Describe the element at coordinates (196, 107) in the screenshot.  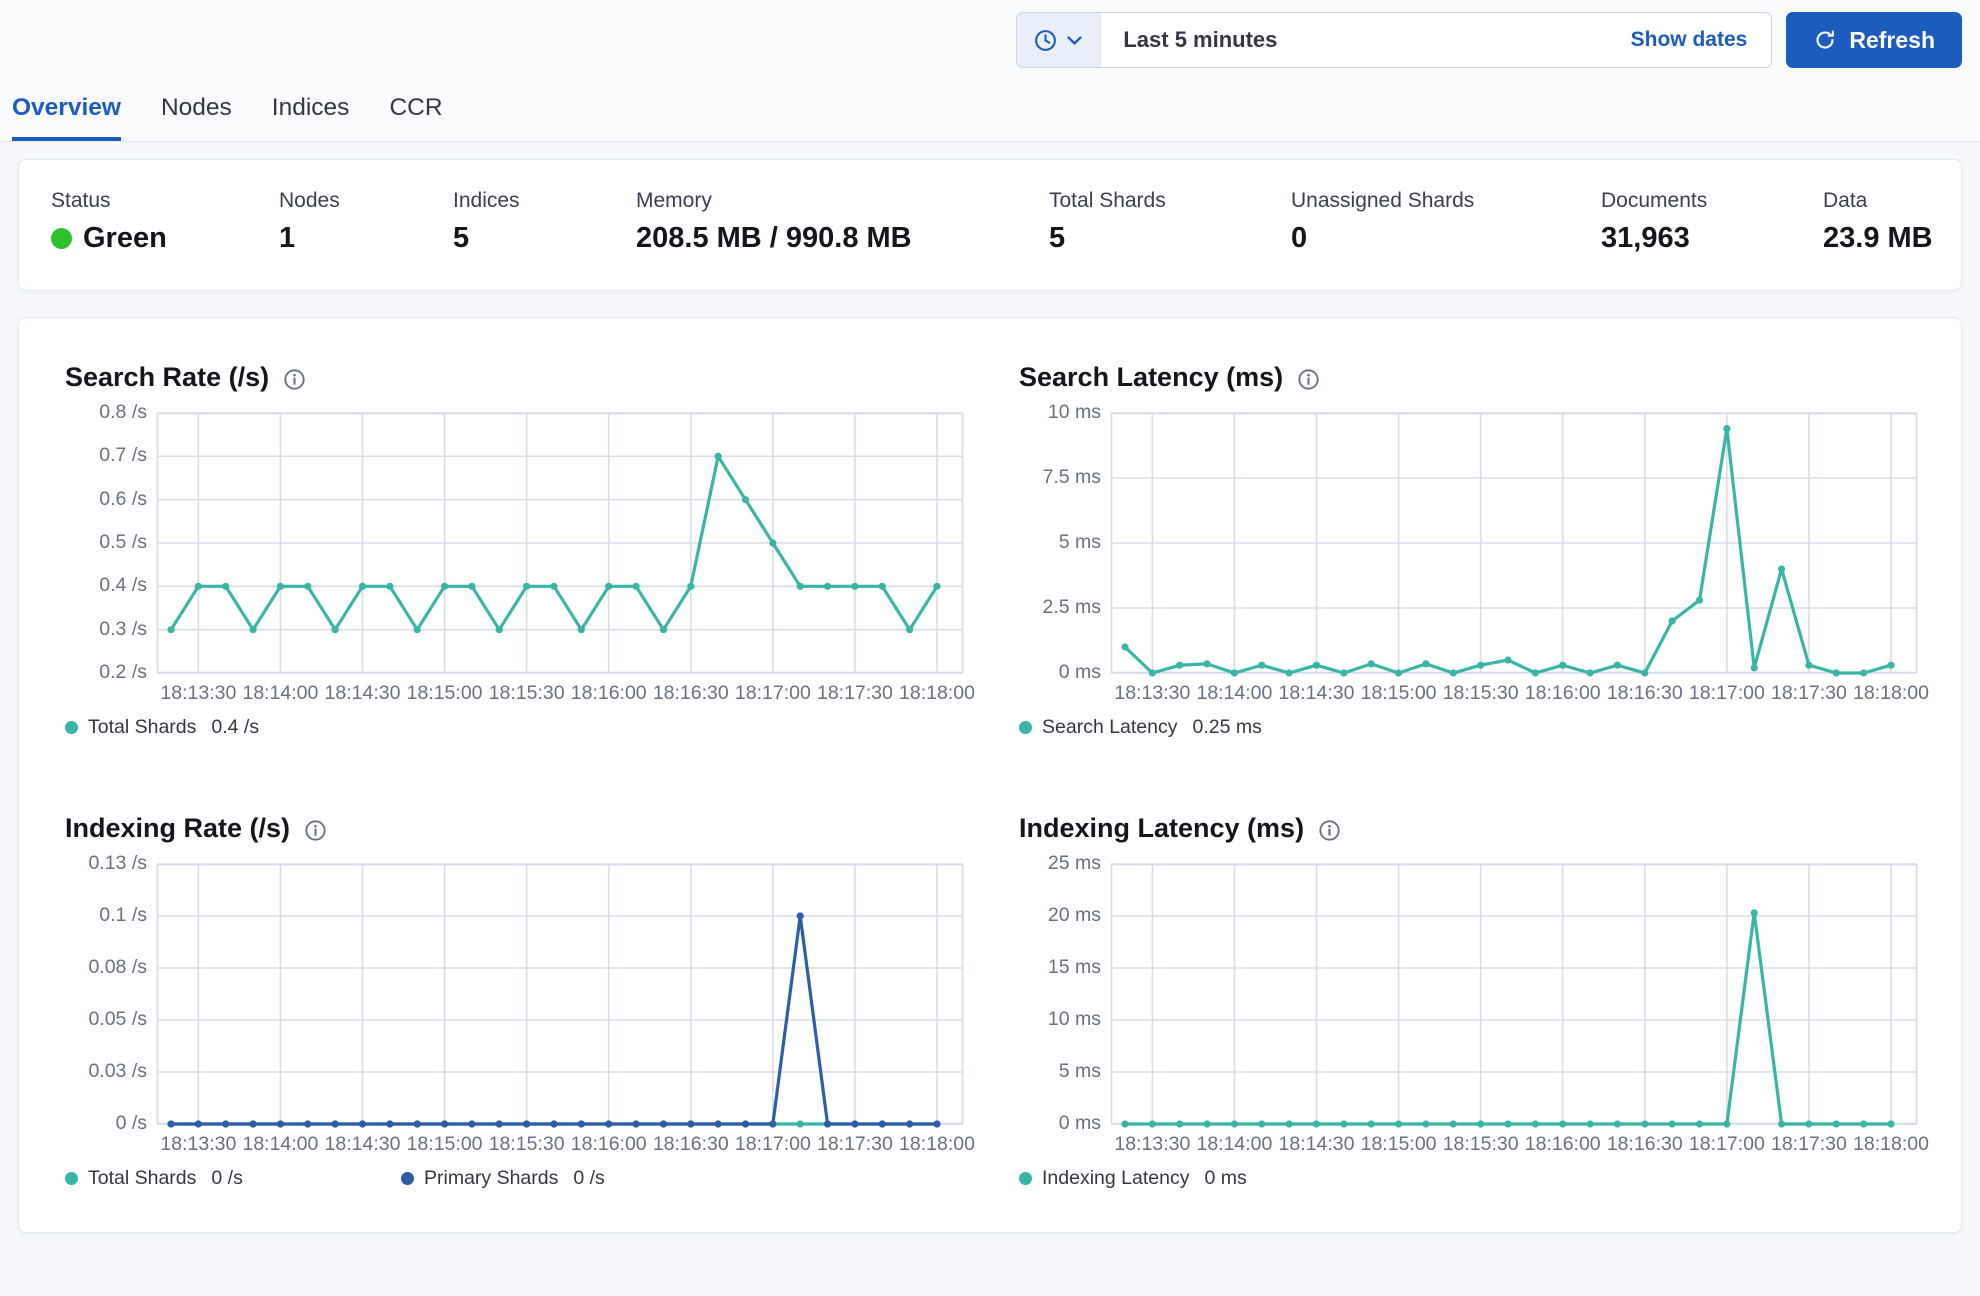
I see `tab-nodes: Nodes` at that location.